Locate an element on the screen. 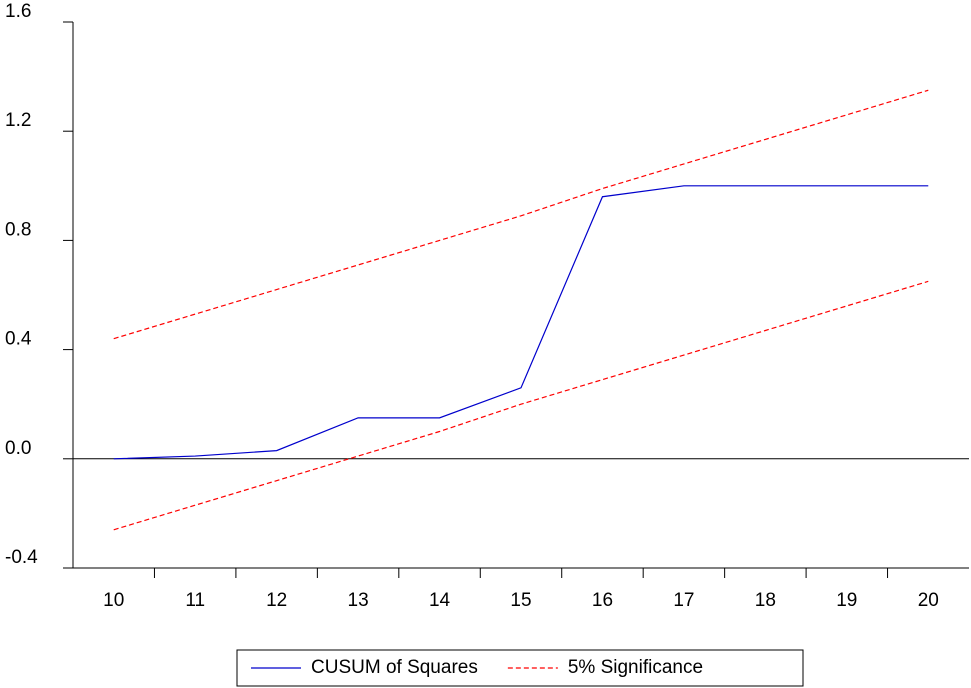 This screenshot has height=688, width=971. legend-label: 5% Significance is located at coordinates (635, 667).